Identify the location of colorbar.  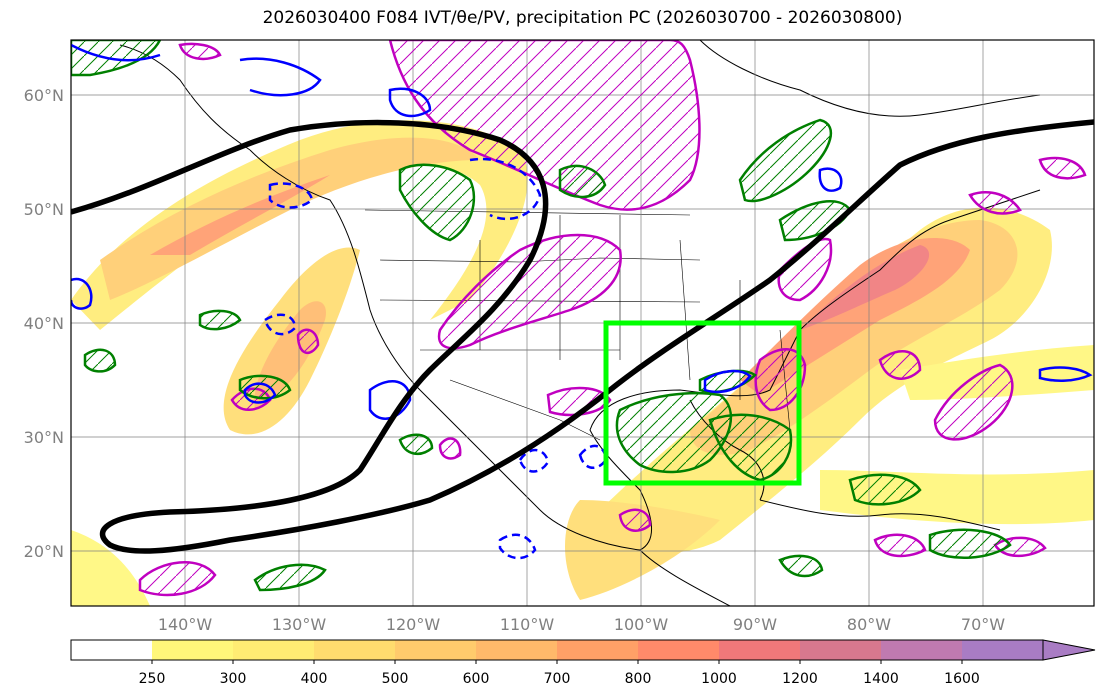
(583, 651).